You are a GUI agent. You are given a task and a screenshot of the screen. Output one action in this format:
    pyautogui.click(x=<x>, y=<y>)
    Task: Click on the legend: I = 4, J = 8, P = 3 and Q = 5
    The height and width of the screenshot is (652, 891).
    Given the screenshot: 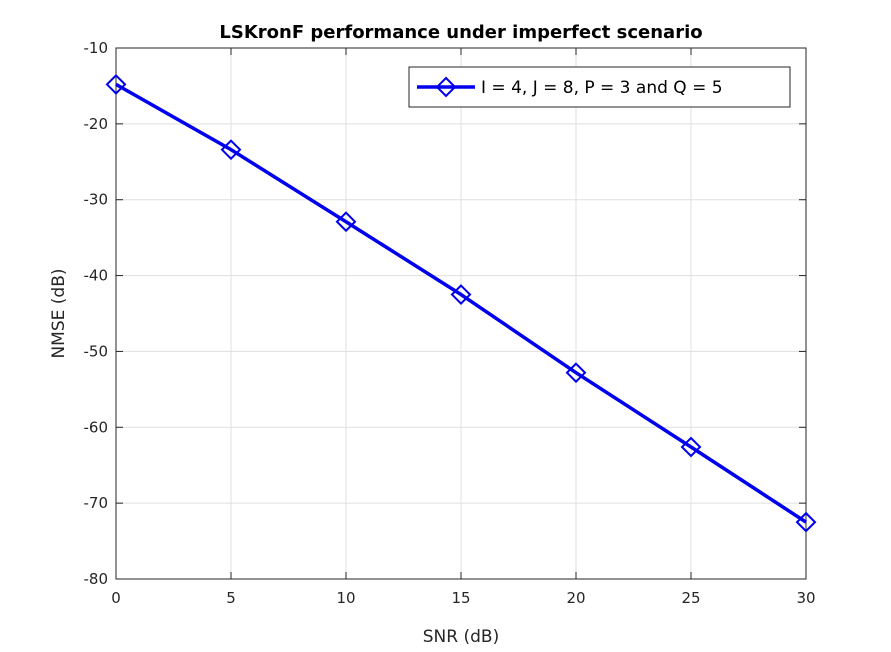 What is the action you would take?
    pyautogui.click(x=599, y=87)
    